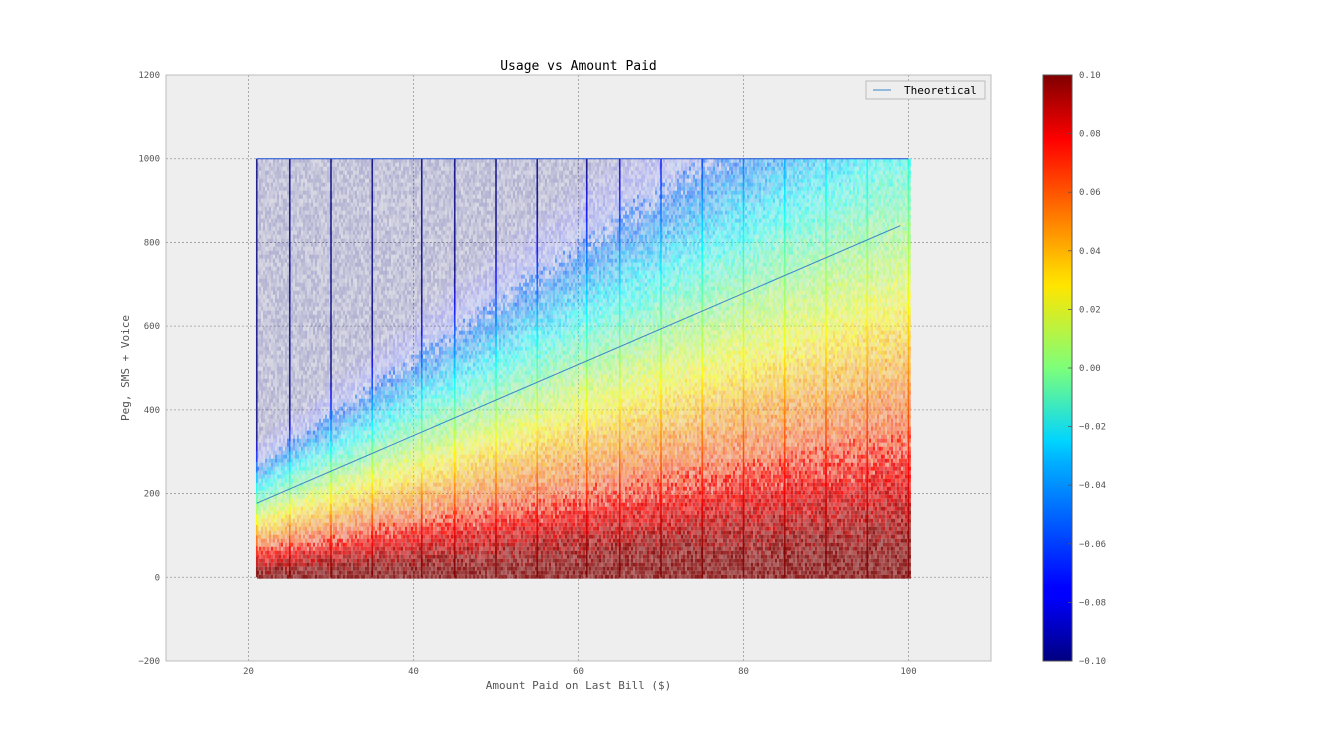 The height and width of the screenshot is (756, 1332). I want to click on legend: Theoretical, so click(925, 90).